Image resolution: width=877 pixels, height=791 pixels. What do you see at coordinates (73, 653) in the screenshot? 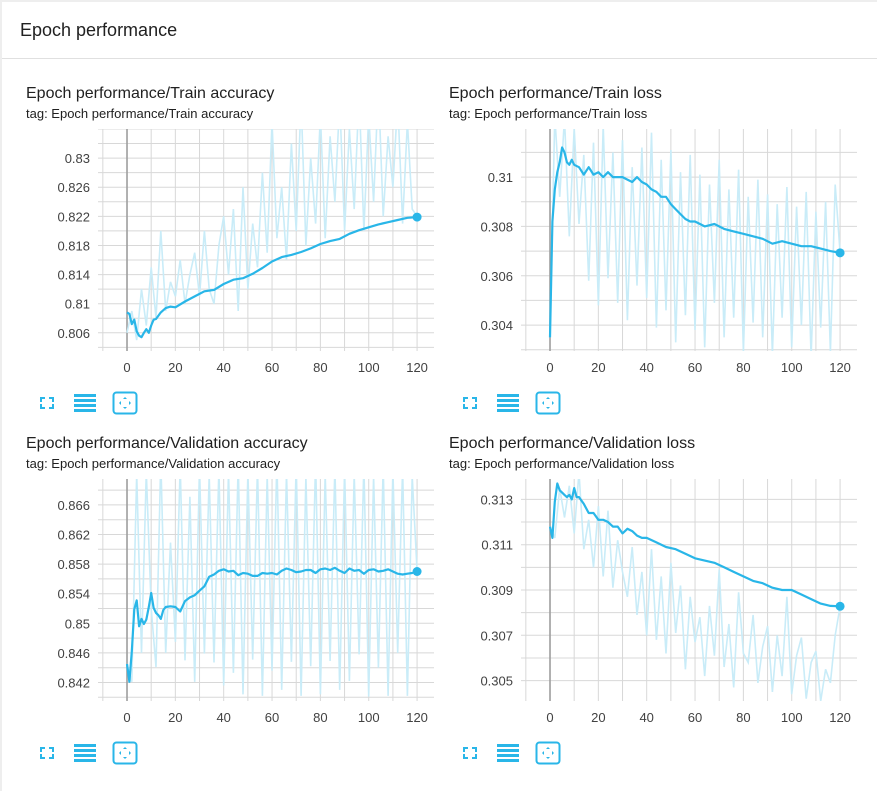
I see `y-tick-label: 0.846` at bounding box center [73, 653].